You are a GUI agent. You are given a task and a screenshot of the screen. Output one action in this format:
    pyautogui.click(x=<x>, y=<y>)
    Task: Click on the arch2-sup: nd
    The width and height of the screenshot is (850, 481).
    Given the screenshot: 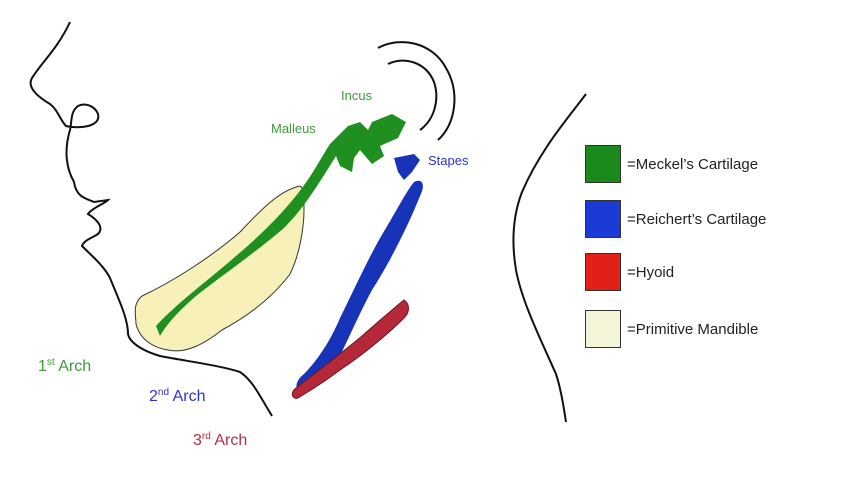 What is the action you would take?
    pyautogui.click(x=163, y=392)
    